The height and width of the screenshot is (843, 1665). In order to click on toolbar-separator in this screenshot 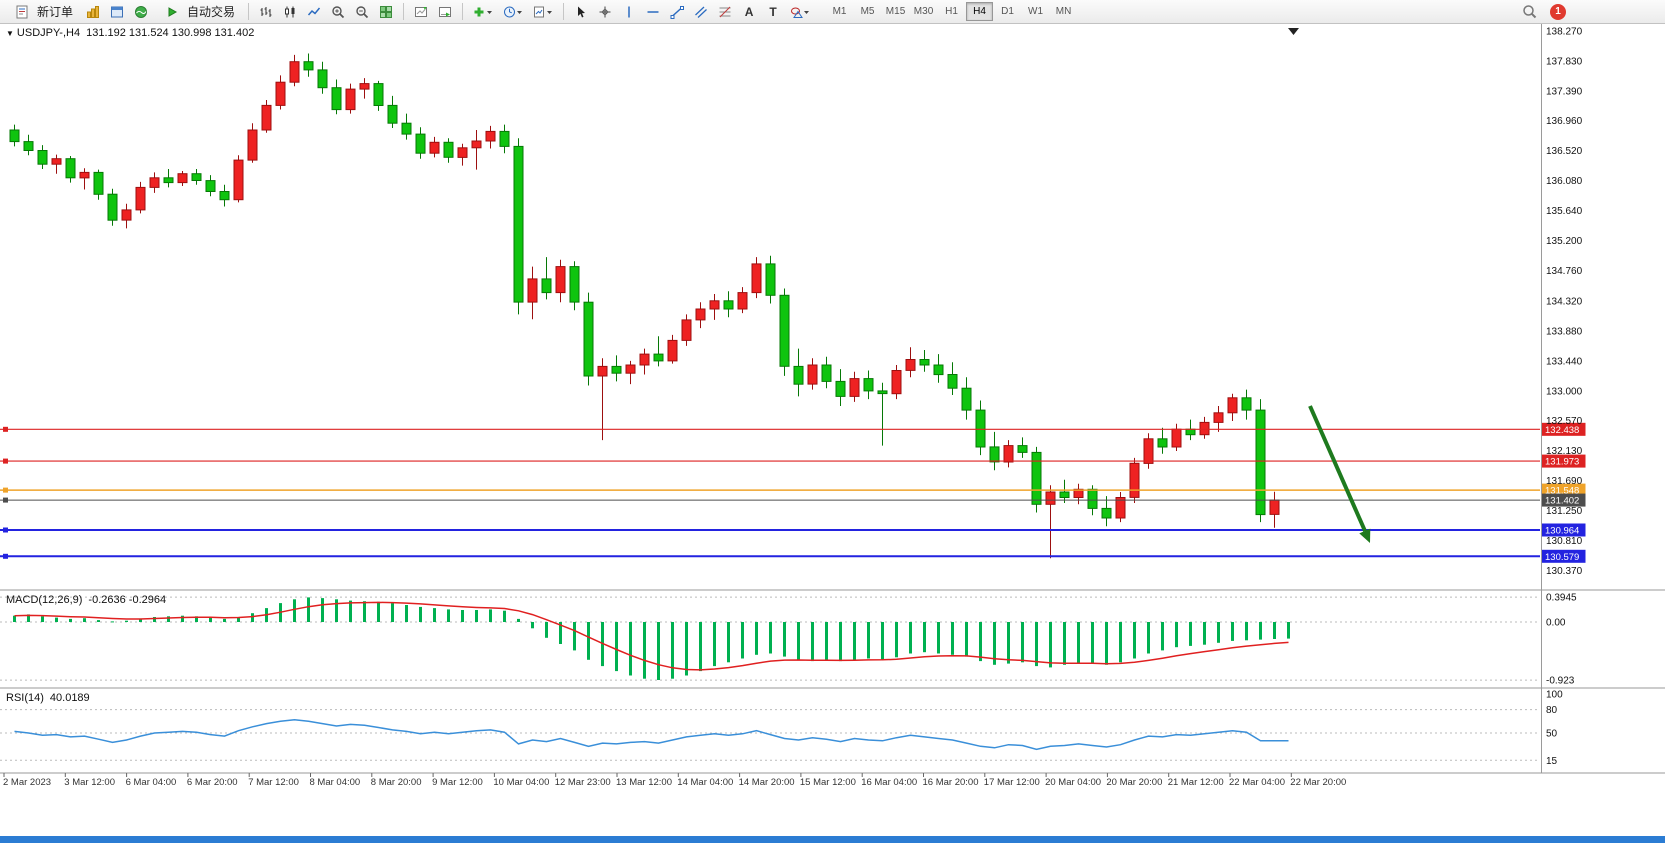, I will do `click(249, 11)`.